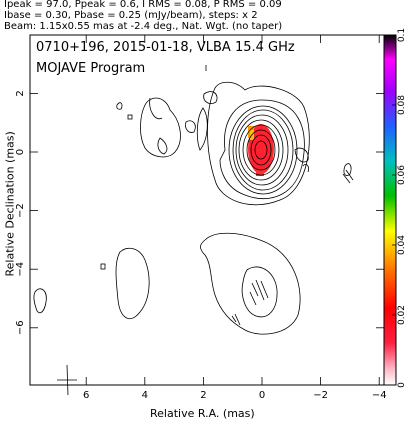 The width and height of the screenshot is (409, 424). What do you see at coordinates (320, 395) in the screenshot?
I see `x-tick-label: −2` at bounding box center [320, 395].